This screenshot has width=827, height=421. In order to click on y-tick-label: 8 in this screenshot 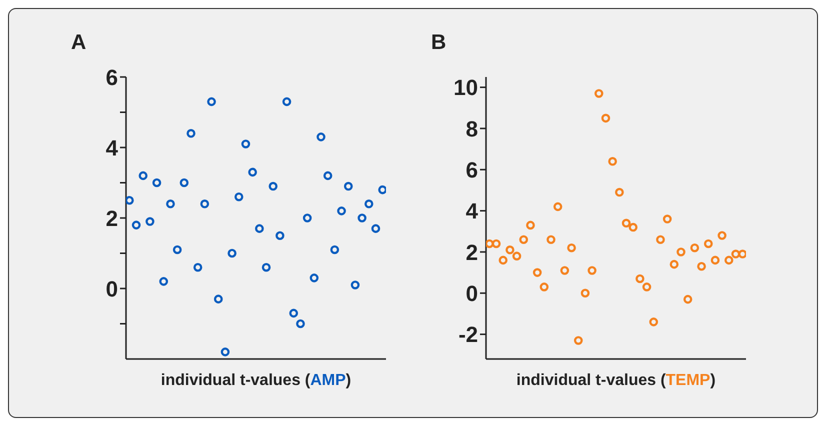, I will do `click(472, 129)`.